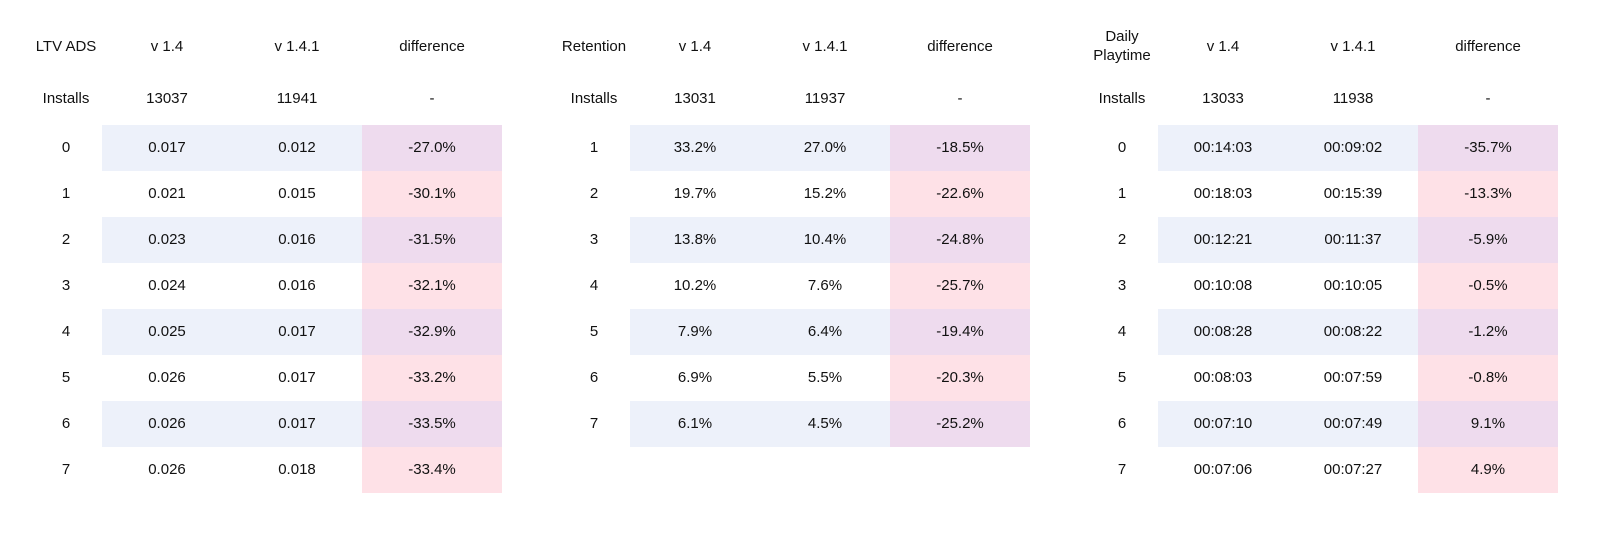  Describe the element at coordinates (167, 240) in the screenshot. I see `value-v14-cell: 0.023` at that location.